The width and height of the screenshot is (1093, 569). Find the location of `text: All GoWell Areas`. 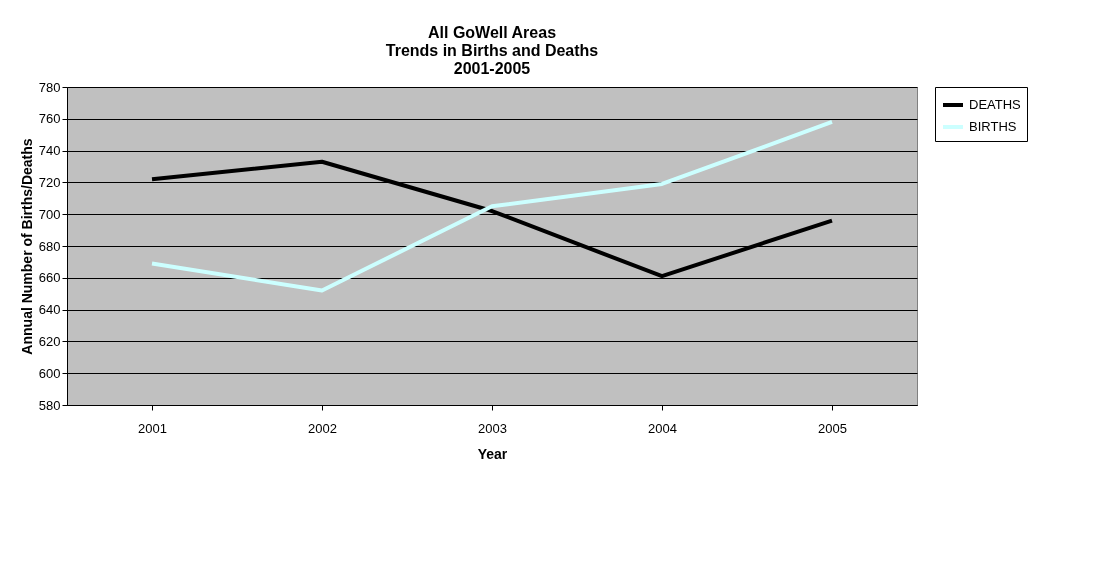

text: All GoWell Areas is located at coordinates (492, 32).